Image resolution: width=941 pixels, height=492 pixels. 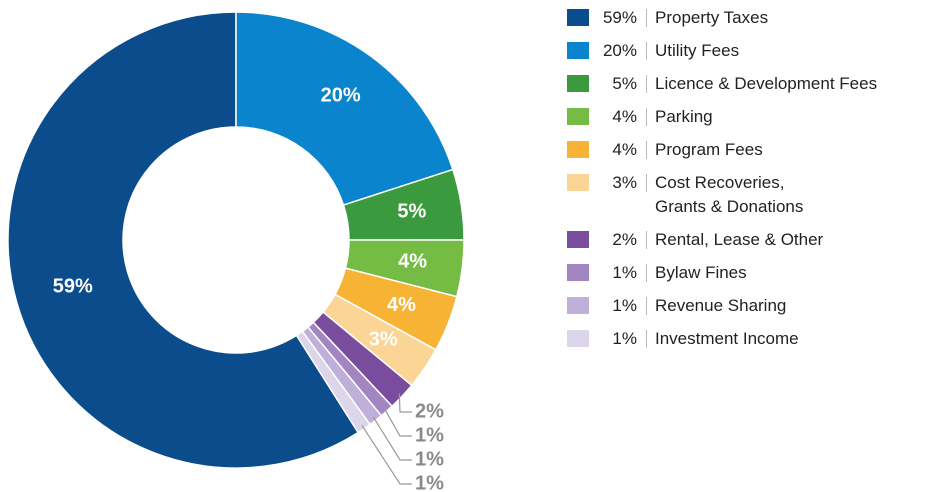 What do you see at coordinates (73, 287) in the screenshot?
I see `slice-label: 59%` at bounding box center [73, 287].